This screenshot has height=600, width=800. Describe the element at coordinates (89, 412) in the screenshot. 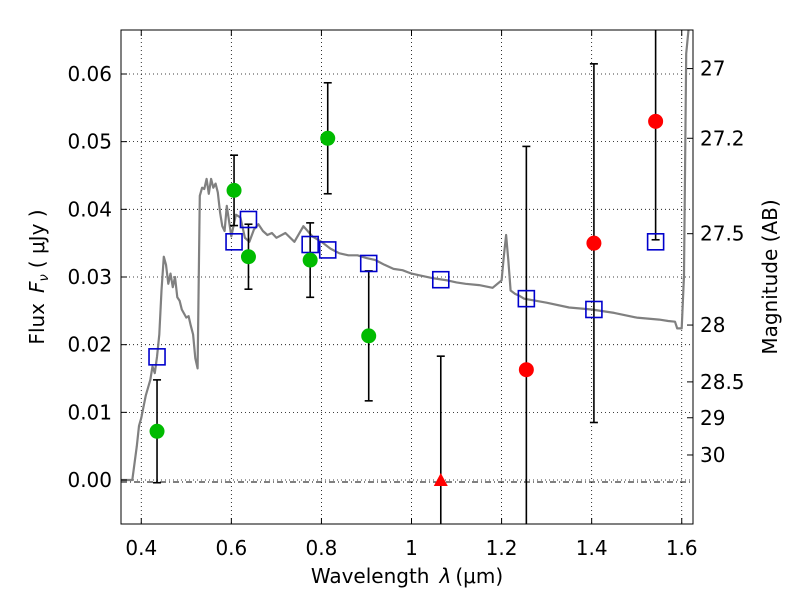

I see `y-tick-label: 0.01` at that location.